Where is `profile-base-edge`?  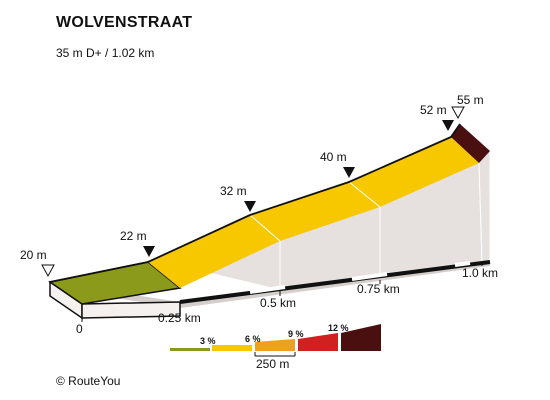
profile-base-edge is located at coordinates (335, 282).